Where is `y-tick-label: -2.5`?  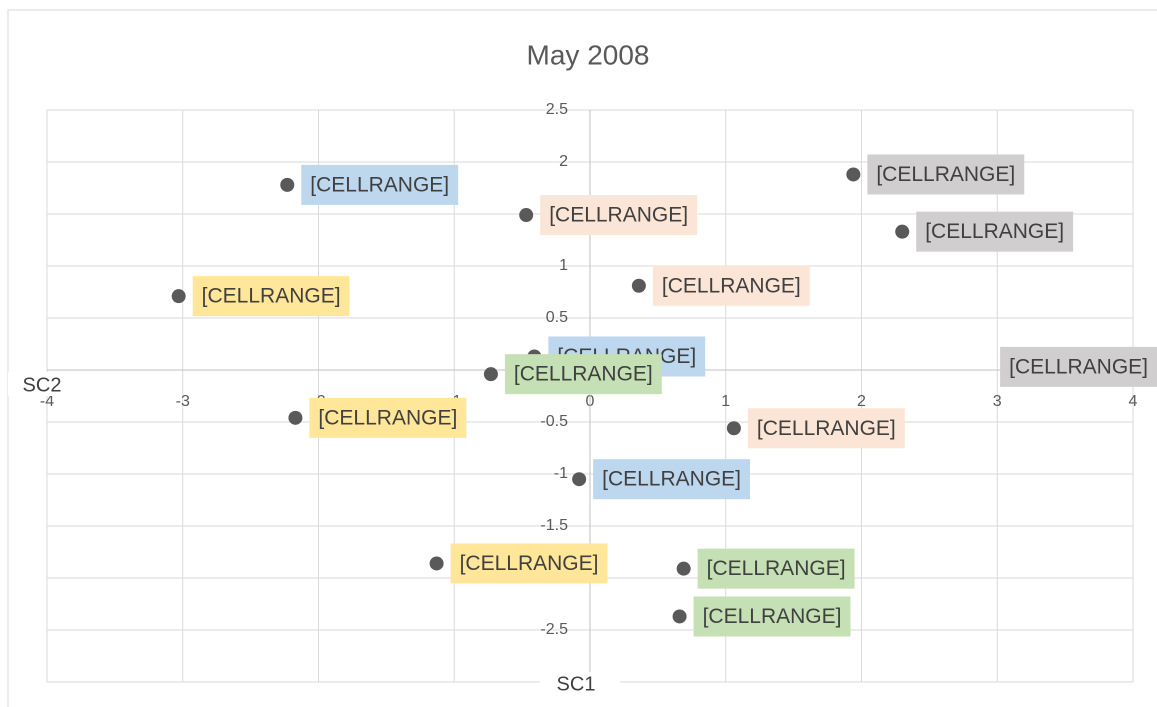
y-tick-label: -2.5 is located at coordinates (554, 629).